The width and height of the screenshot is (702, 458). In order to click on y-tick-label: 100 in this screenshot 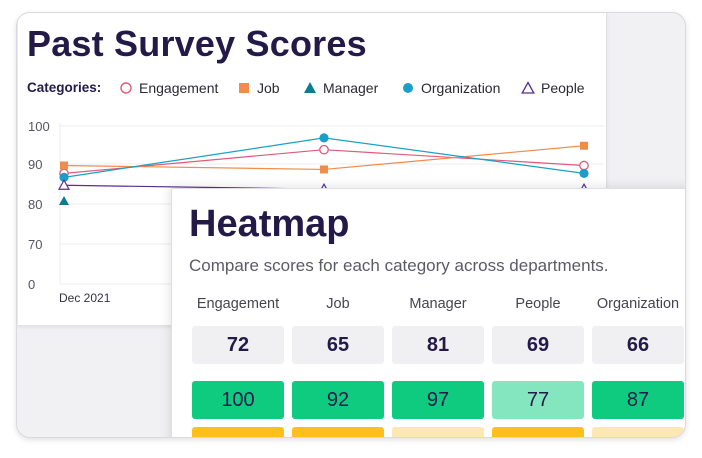, I will do `click(39, 126)`.